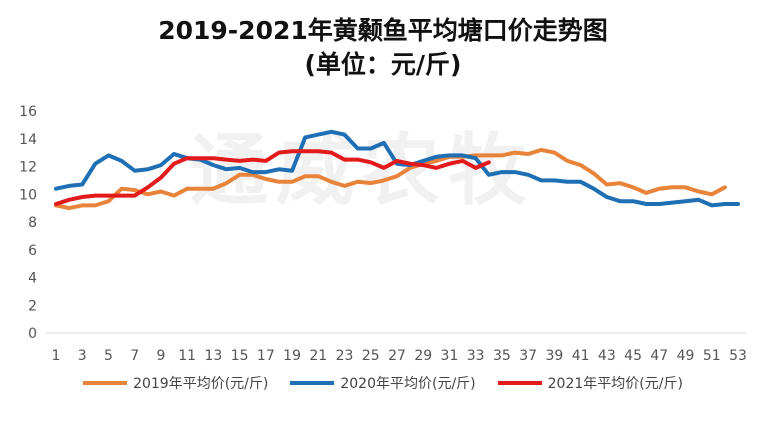 This screenshot has width=766, height=431. Describe the element at coordinates (371, 356) in the screenshot. I see `x-tick-label: 25` at that location.